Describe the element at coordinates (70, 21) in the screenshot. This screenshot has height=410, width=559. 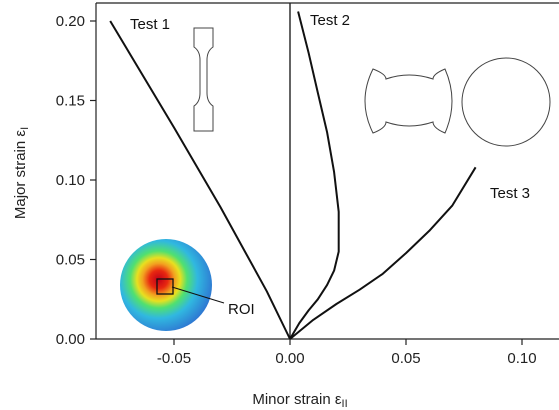
I see `y-tick-label: 0.20` at that location.